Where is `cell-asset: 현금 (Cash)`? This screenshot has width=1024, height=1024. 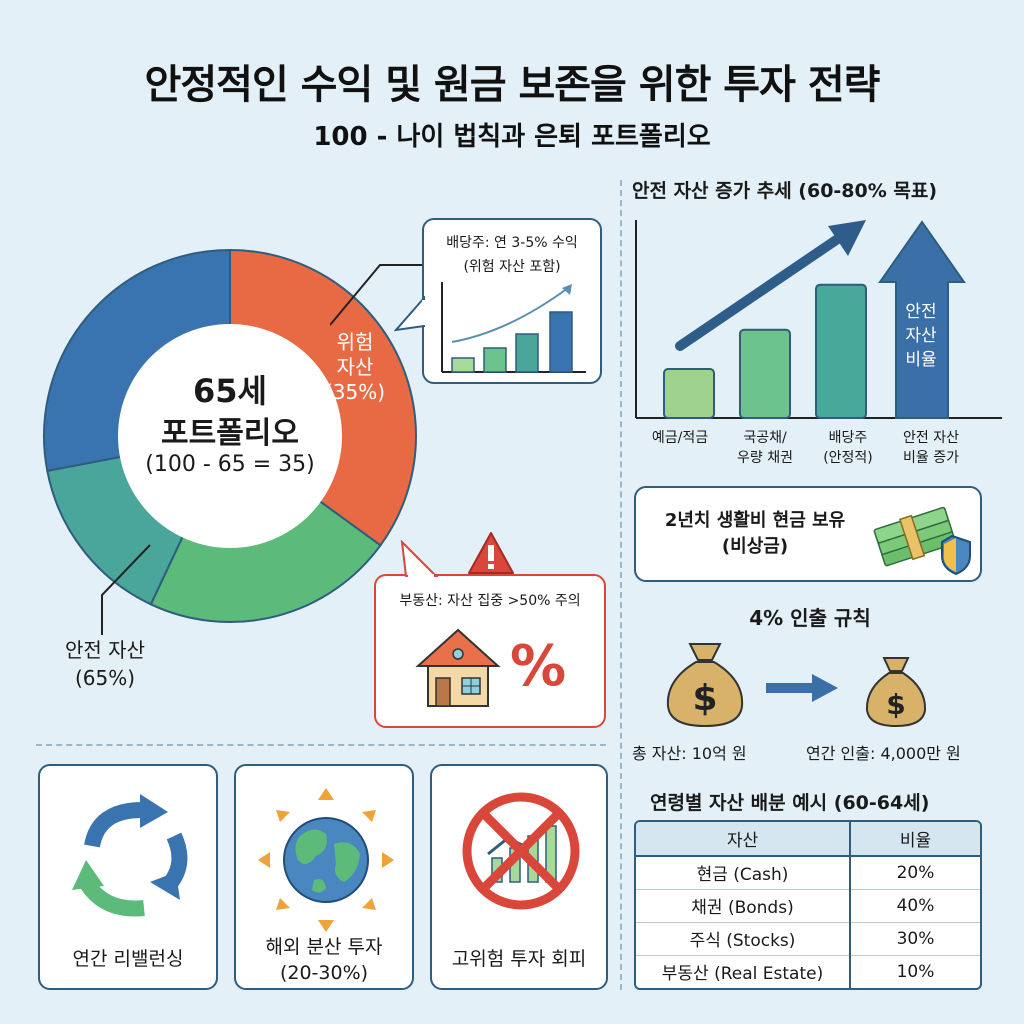 cell-asset: 현금 (Cash) is located at coordinates (743, 872).